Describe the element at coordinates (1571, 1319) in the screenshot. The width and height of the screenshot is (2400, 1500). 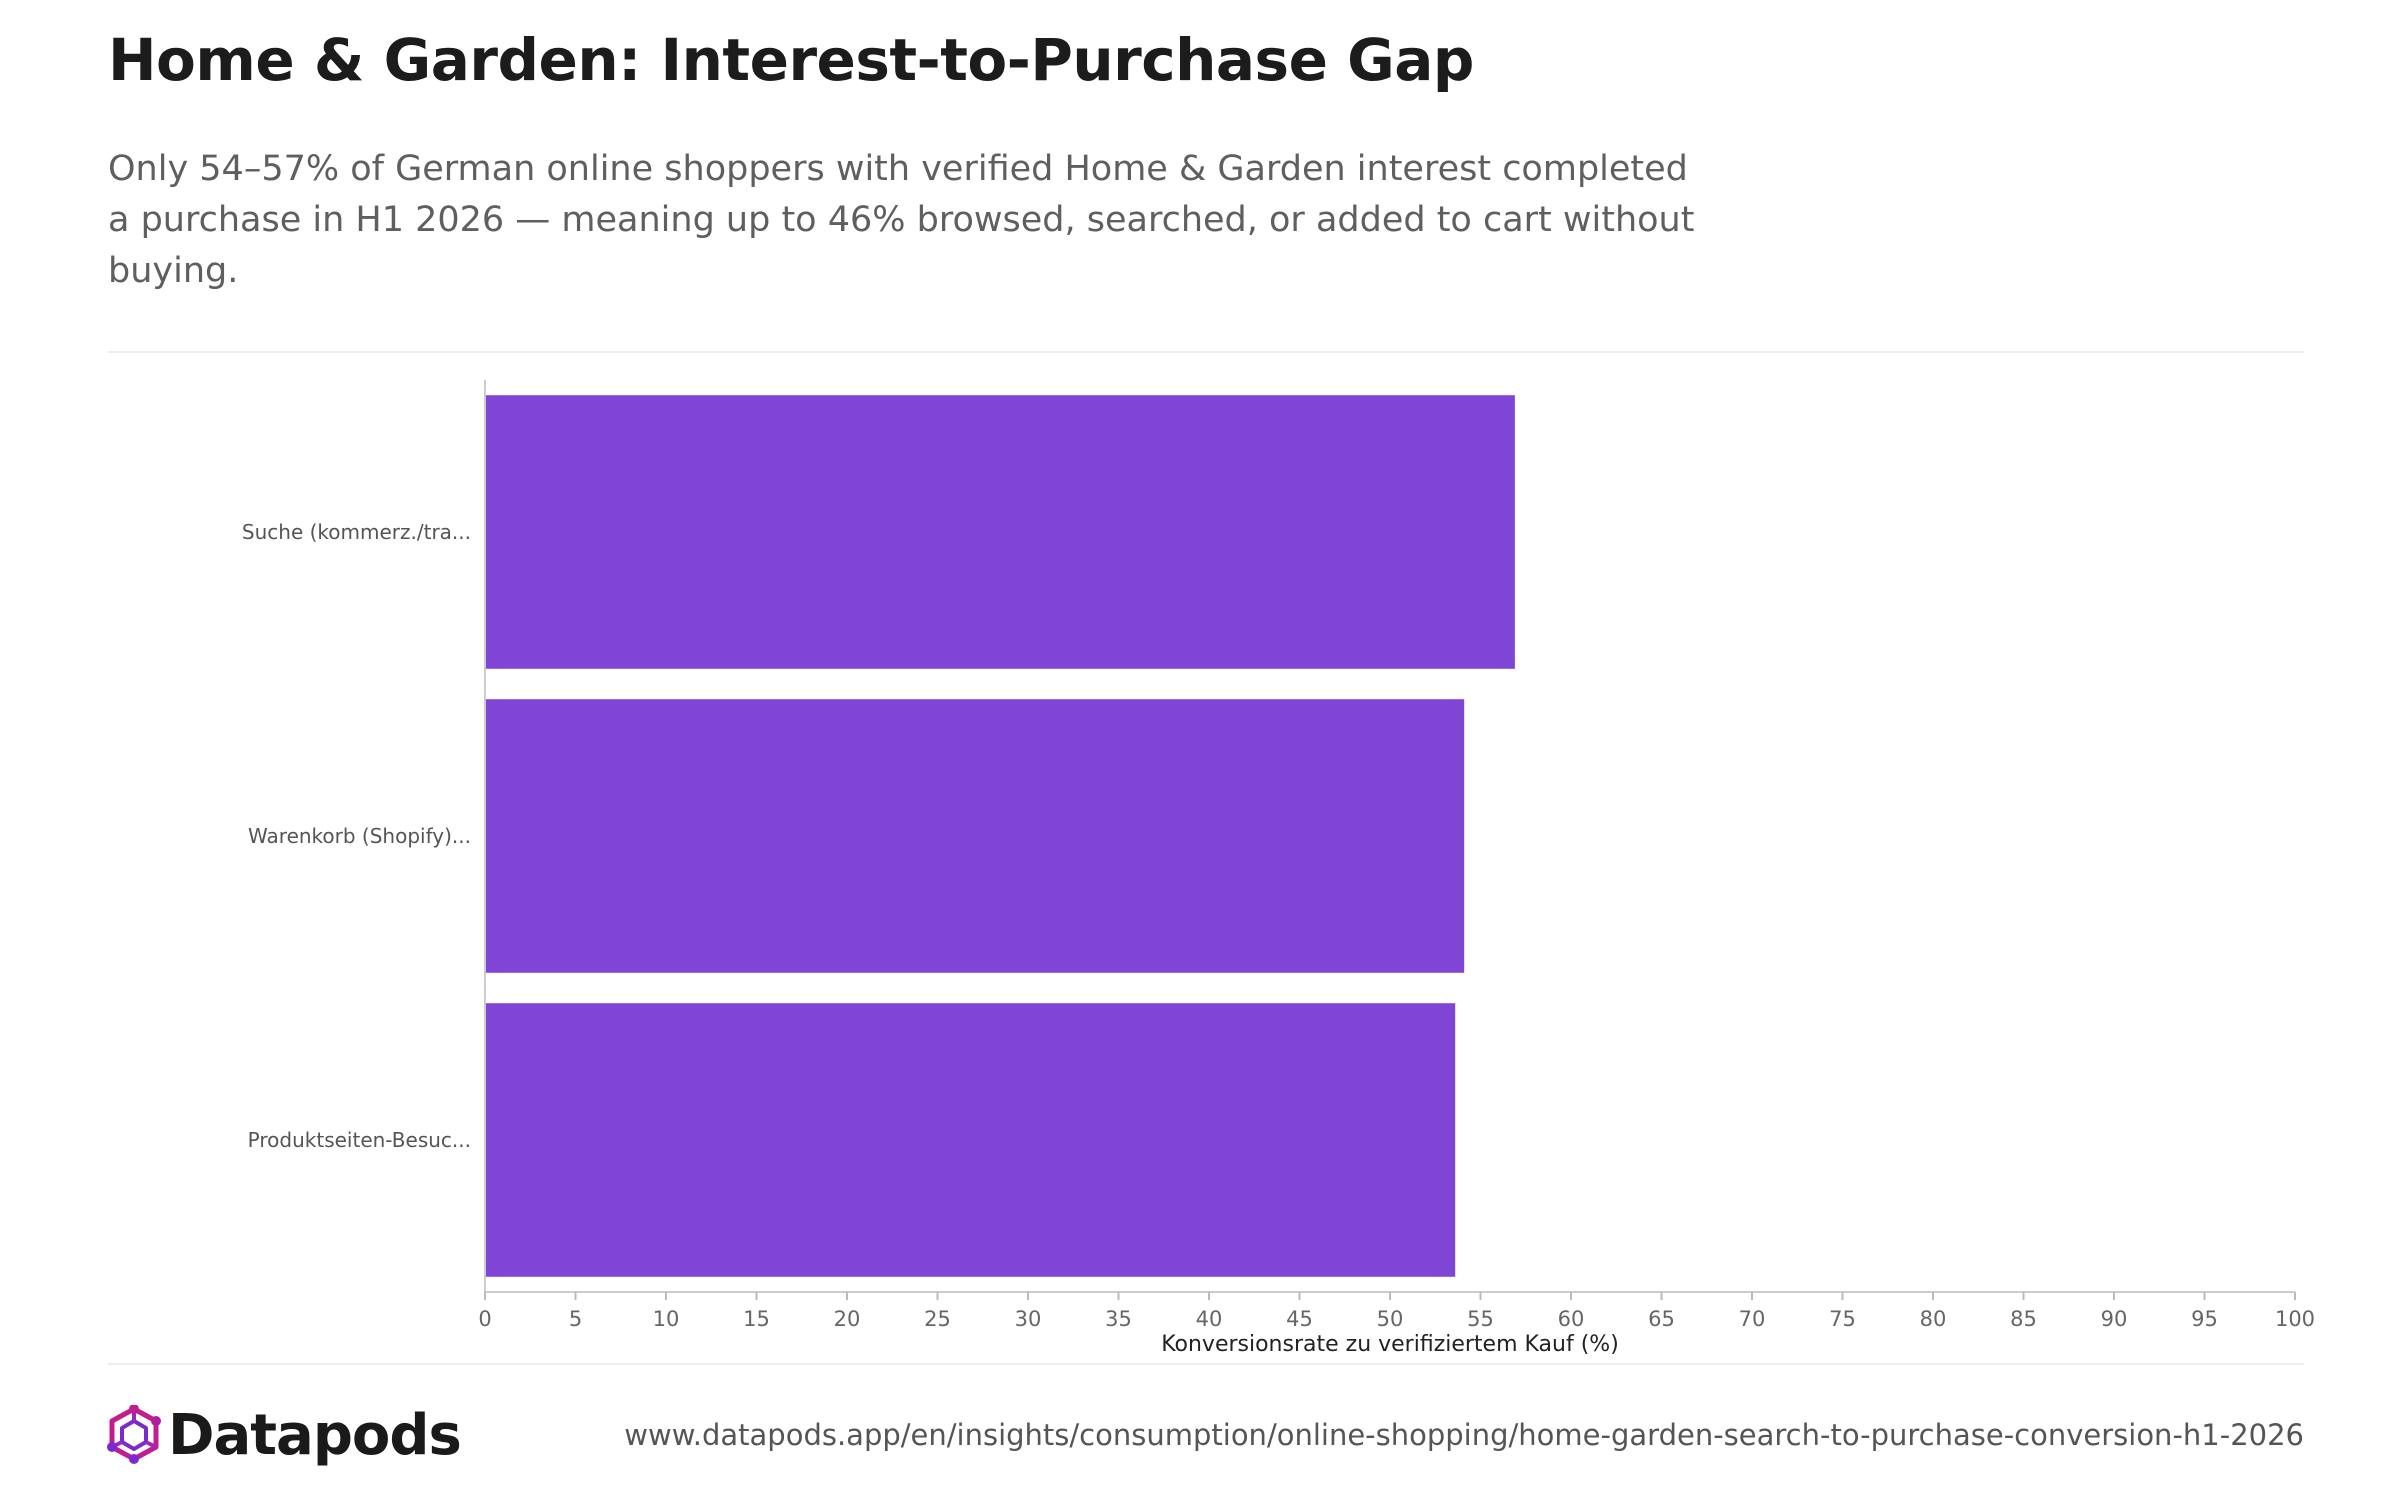
I see `x-tick-label: 60` at that location.